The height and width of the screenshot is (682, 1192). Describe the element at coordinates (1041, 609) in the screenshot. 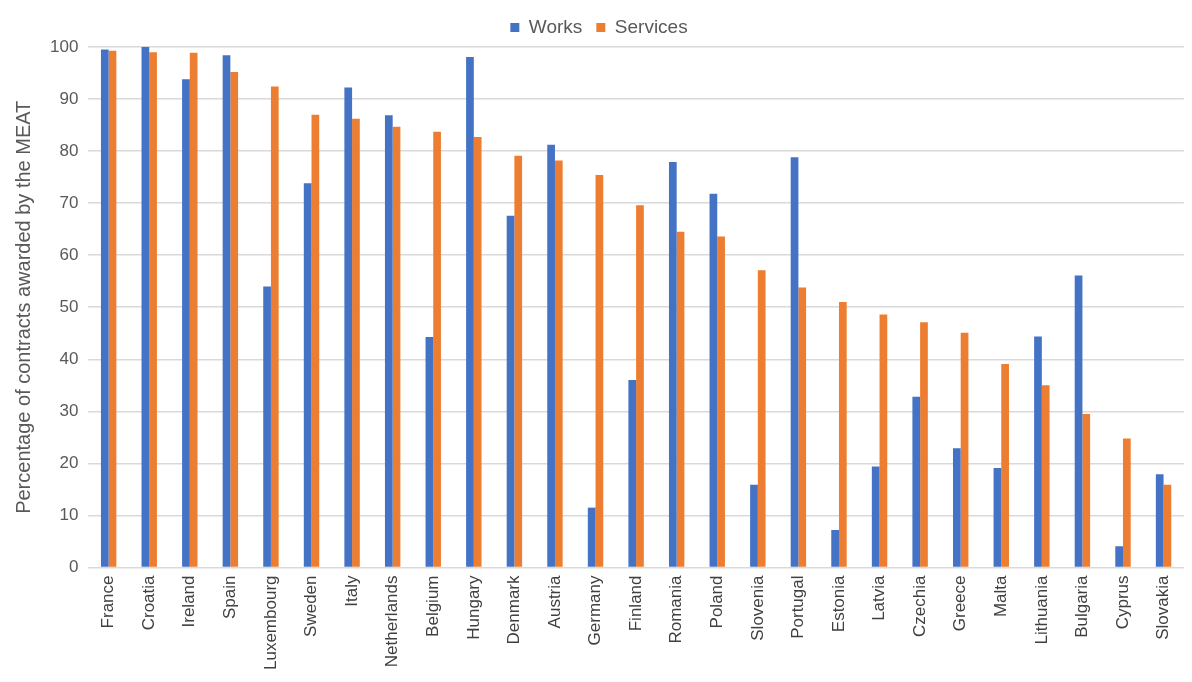

I see `x-tick-label: Lithuania` at that location.